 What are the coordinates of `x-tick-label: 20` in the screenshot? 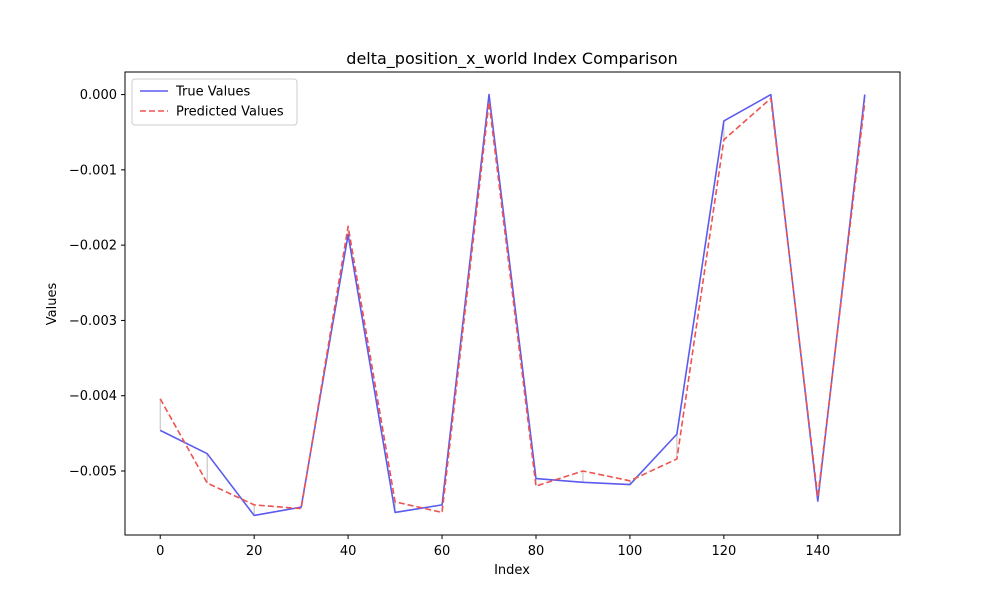 It's located at (254, 551).